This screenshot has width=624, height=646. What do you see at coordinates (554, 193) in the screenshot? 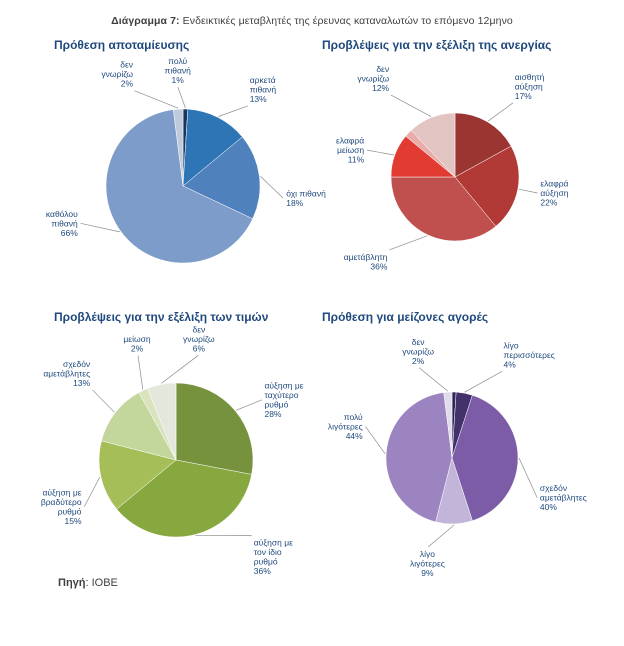
I see `slice-label: ελαφρά αύξηση 22%` at bounding box center [554, 193].